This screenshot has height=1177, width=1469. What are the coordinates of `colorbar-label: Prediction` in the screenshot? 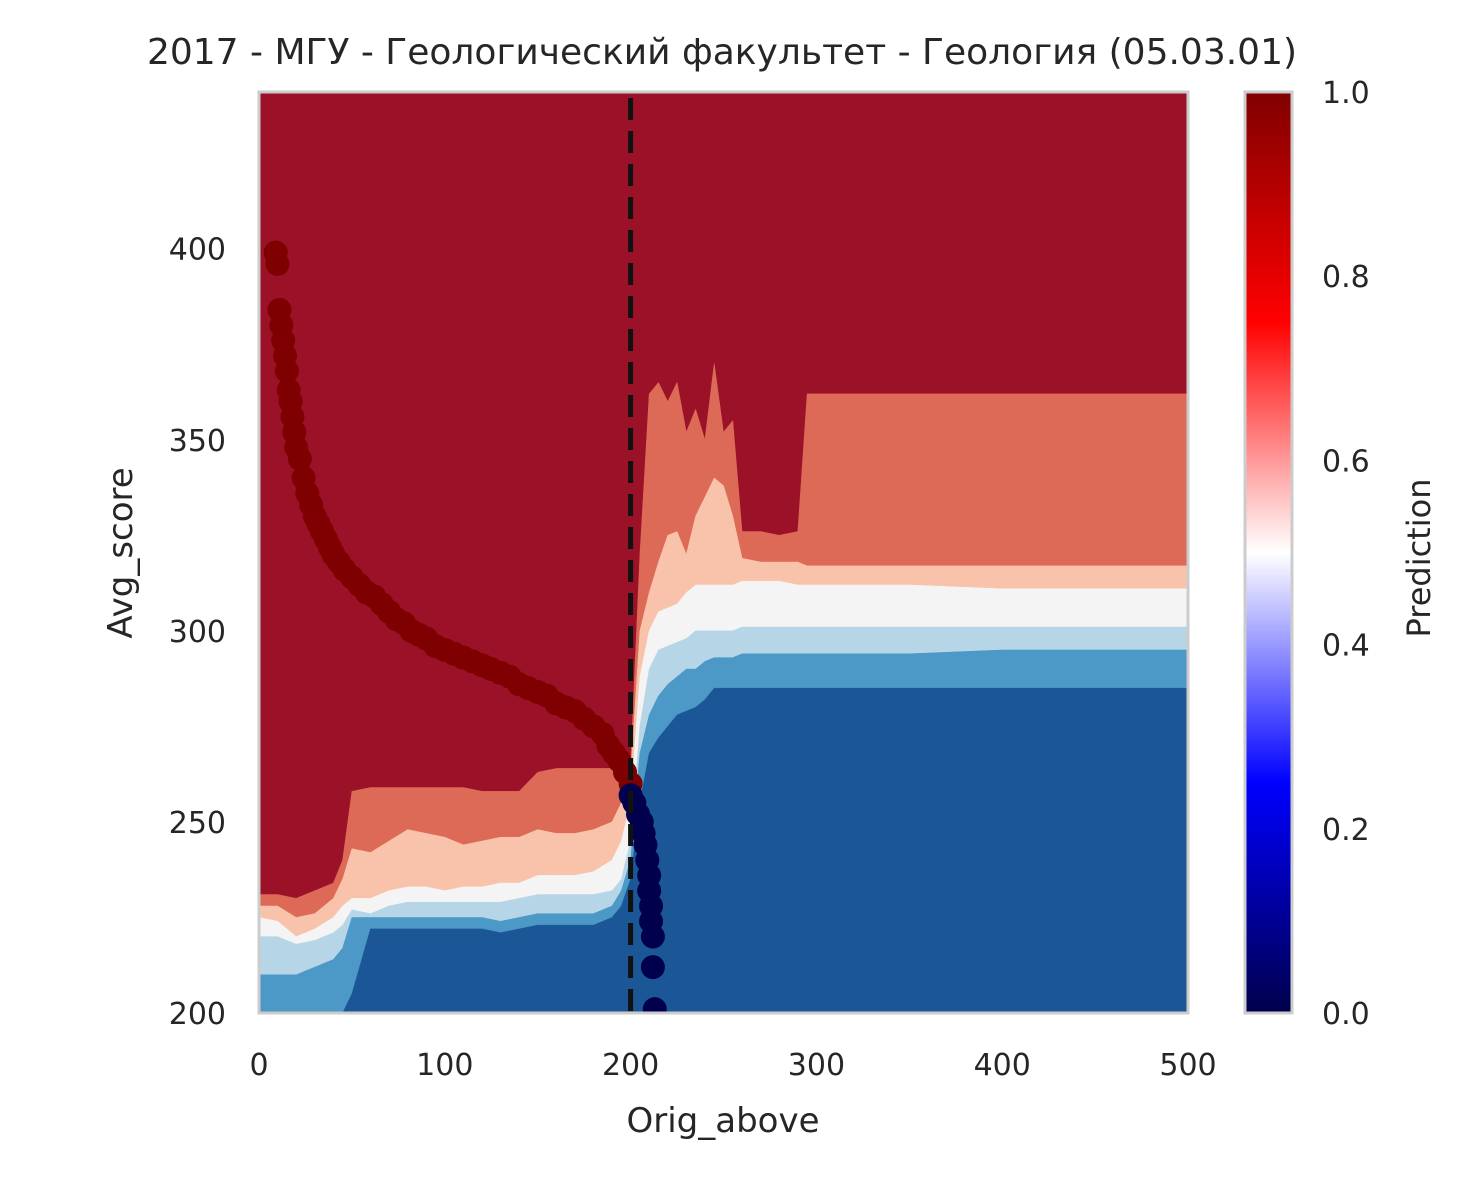 It's located at (1419, 558).